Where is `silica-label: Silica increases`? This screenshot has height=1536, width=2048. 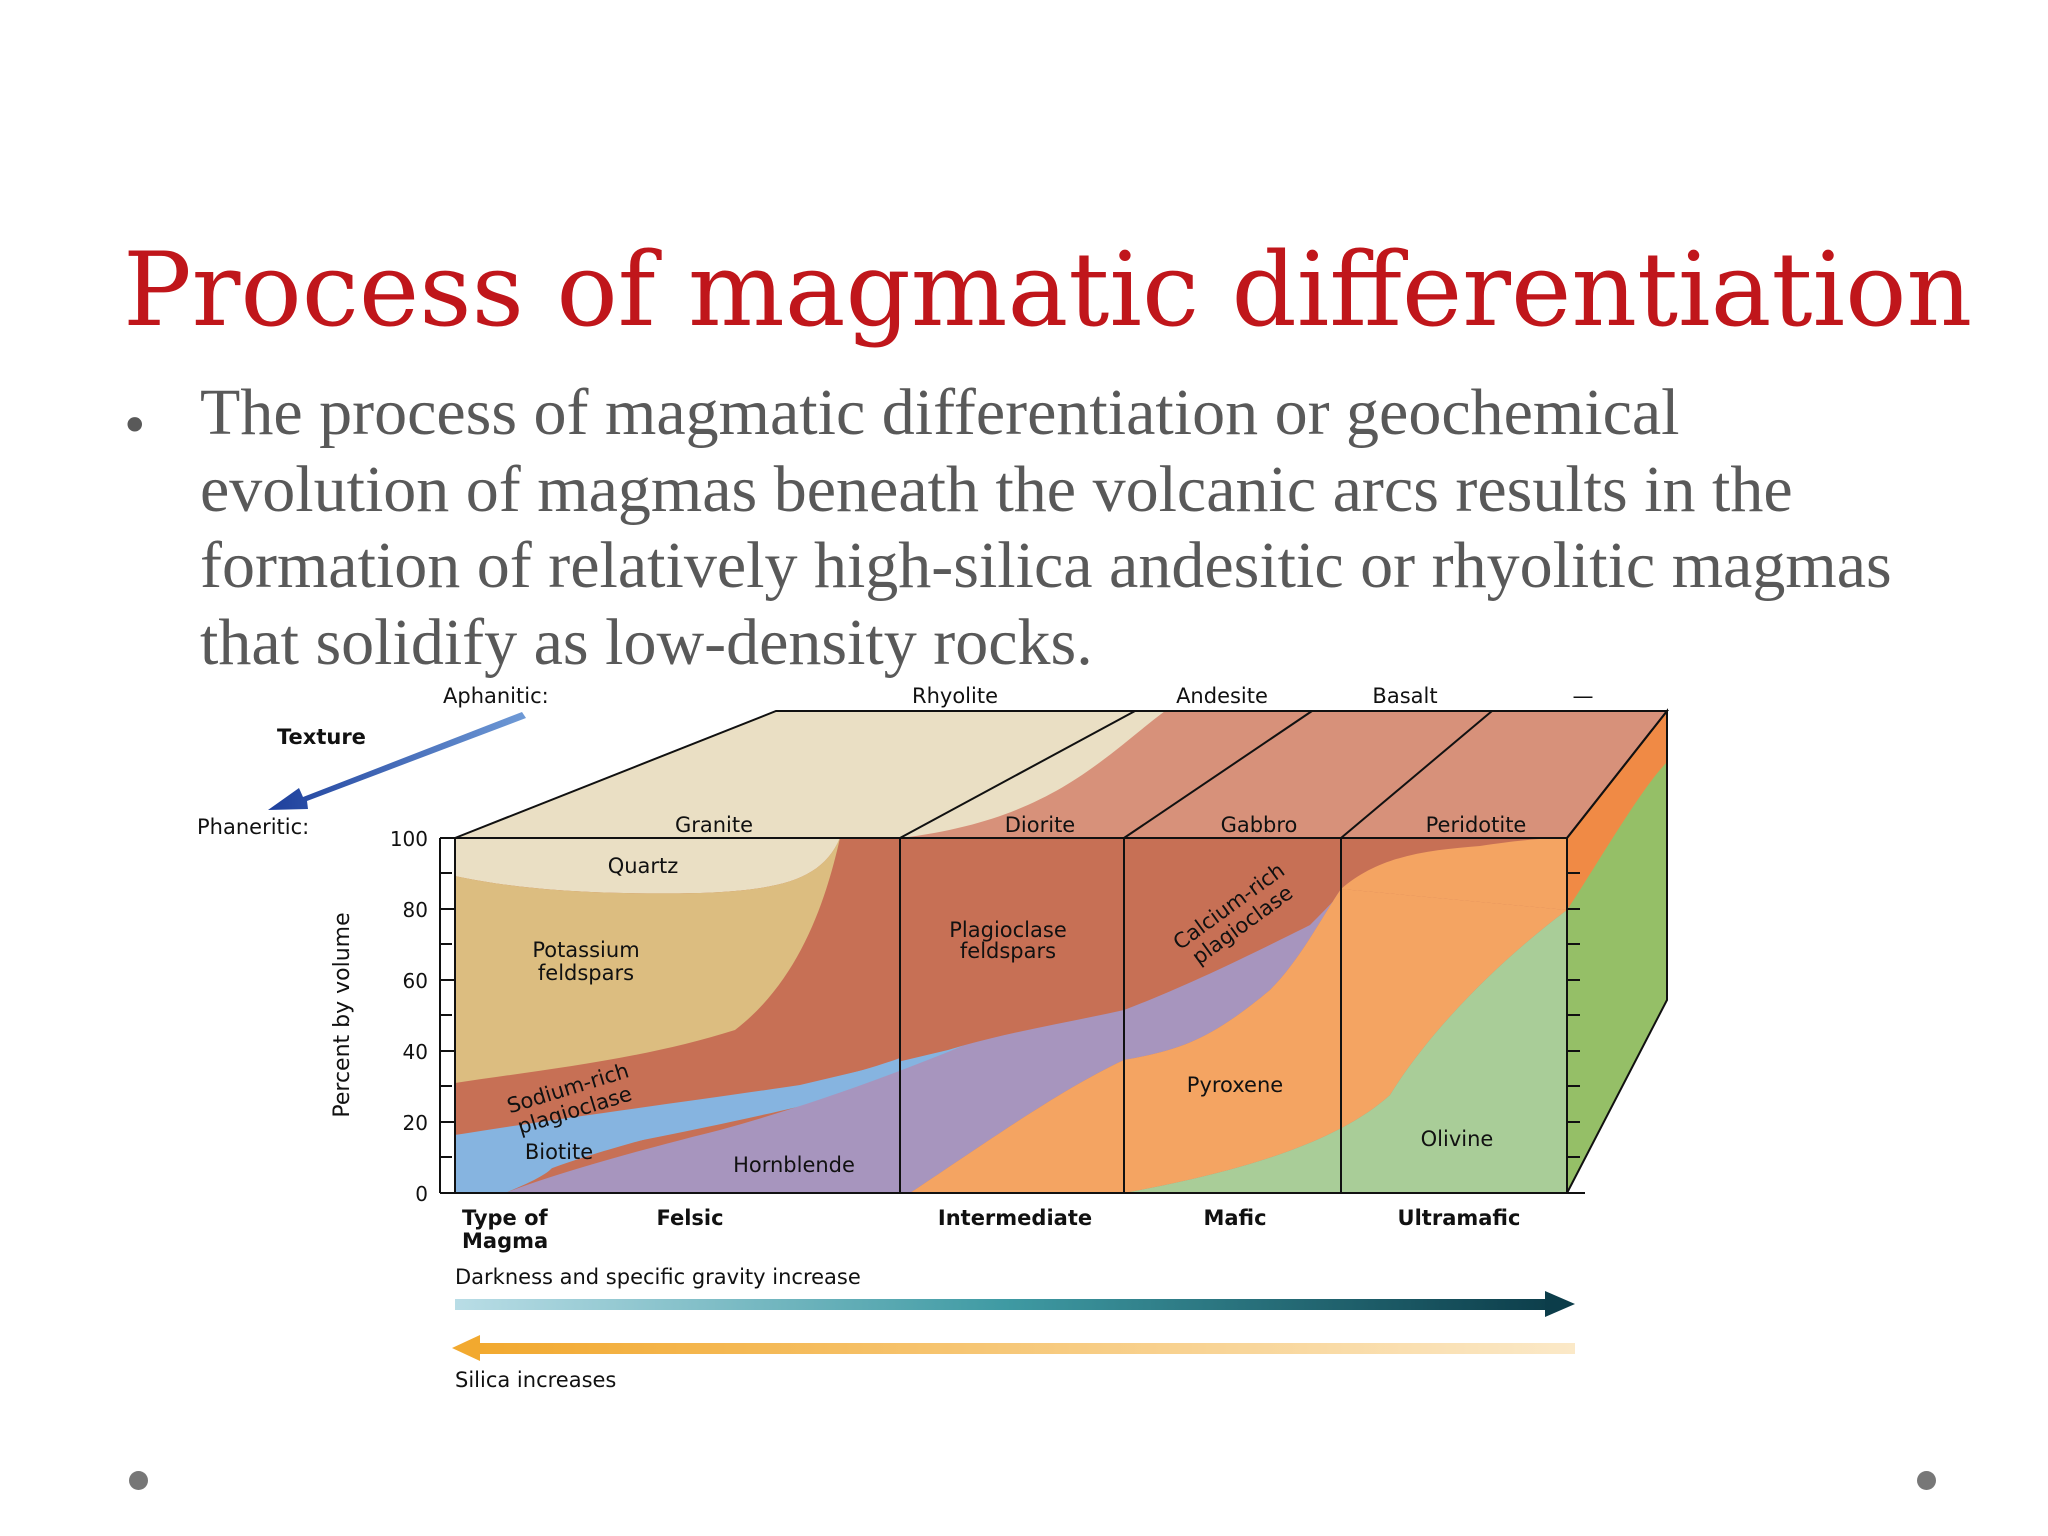
silica-label: Silica increases is located at coordinates (535, 1380).